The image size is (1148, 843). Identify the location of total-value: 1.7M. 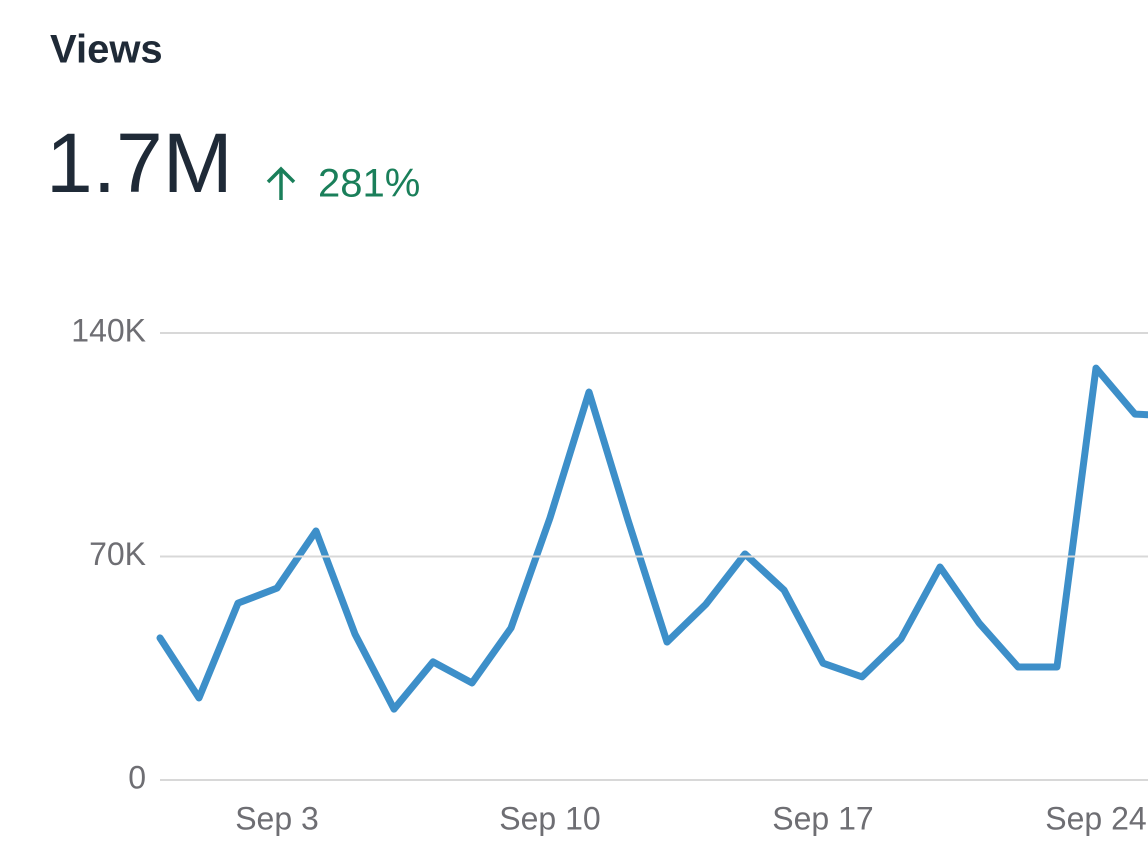
(139, 163).